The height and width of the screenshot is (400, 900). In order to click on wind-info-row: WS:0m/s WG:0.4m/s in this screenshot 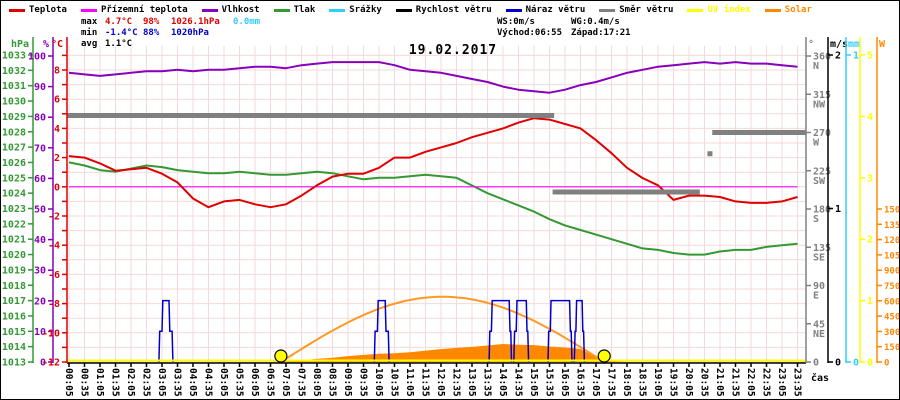, I will do `click(571, 22)`.